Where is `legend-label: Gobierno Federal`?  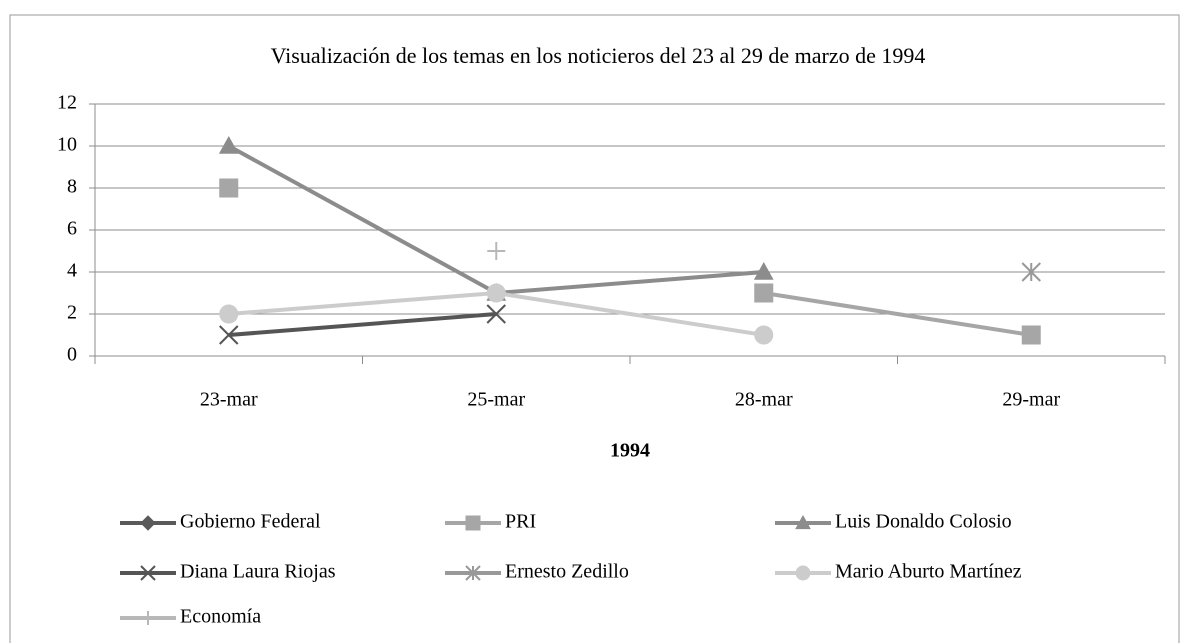
legend-label: Gobierno Federal is located at coordinates (250, 522).